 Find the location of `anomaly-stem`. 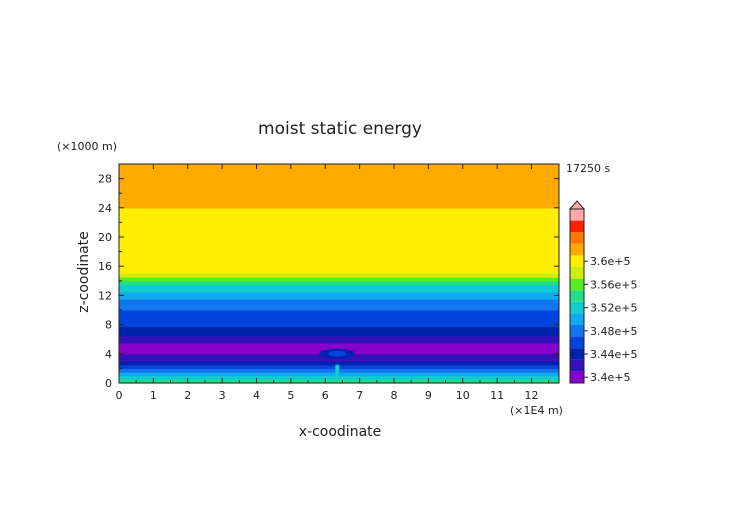

anomaly-stem is located at coordinates (337, 371).